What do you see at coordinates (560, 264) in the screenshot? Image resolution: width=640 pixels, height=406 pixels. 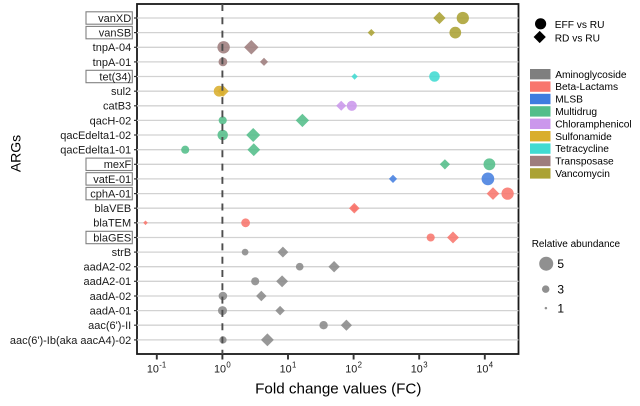 I see `svg-text: 5` at bounding box center [560, 264].